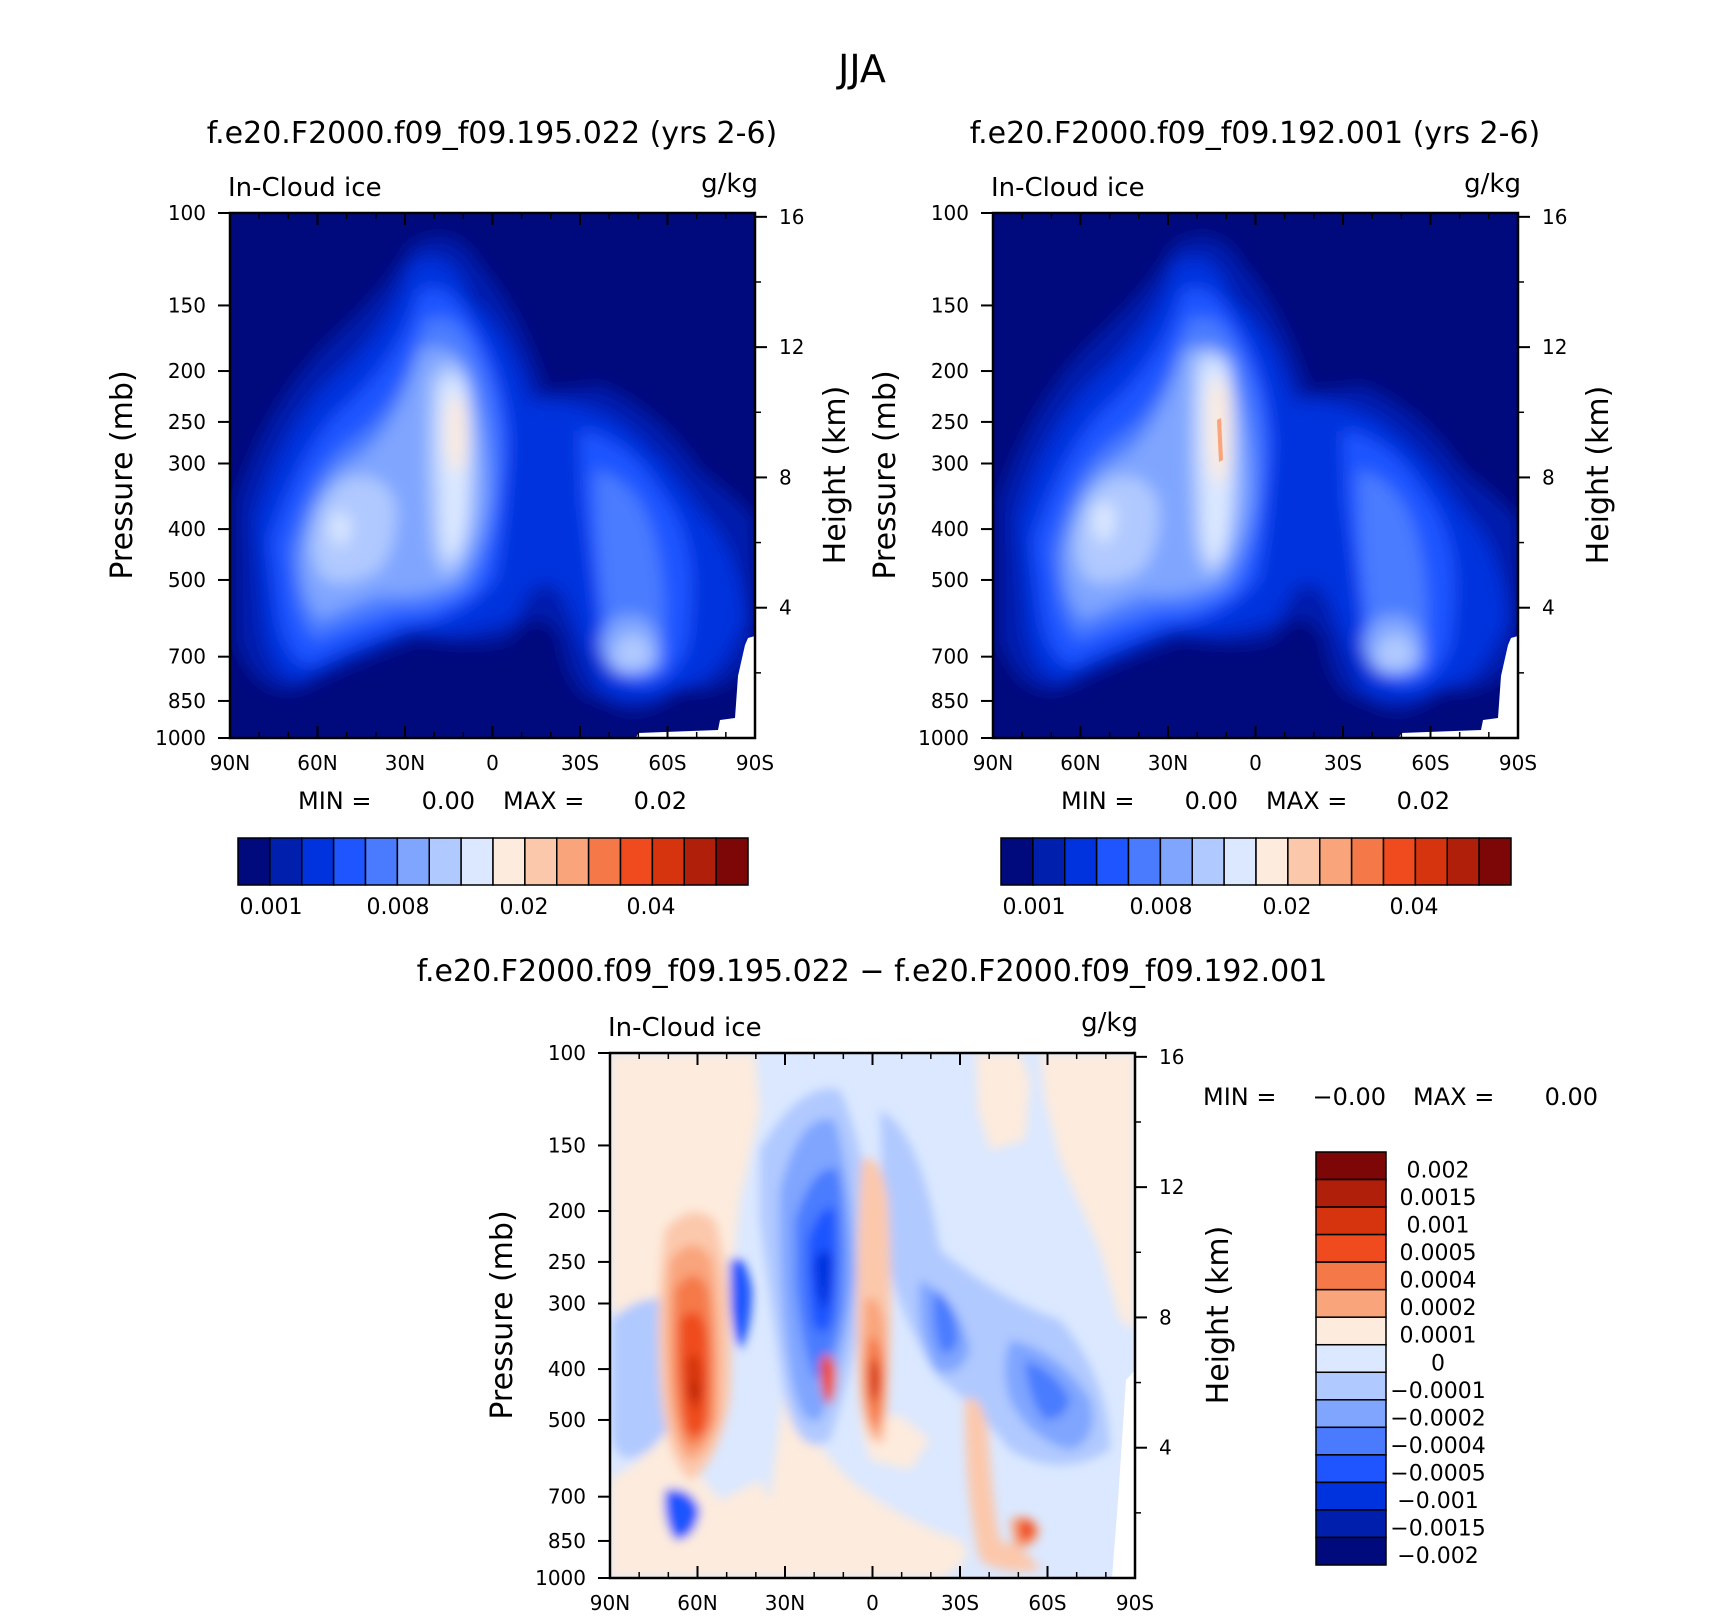 Image resolution: width=1710 pixels, height=1616 pixels. I want to click on panel-title: f.e20.F2000.f09_f09.195.022 (yrs 2-6), so click(492, 133).